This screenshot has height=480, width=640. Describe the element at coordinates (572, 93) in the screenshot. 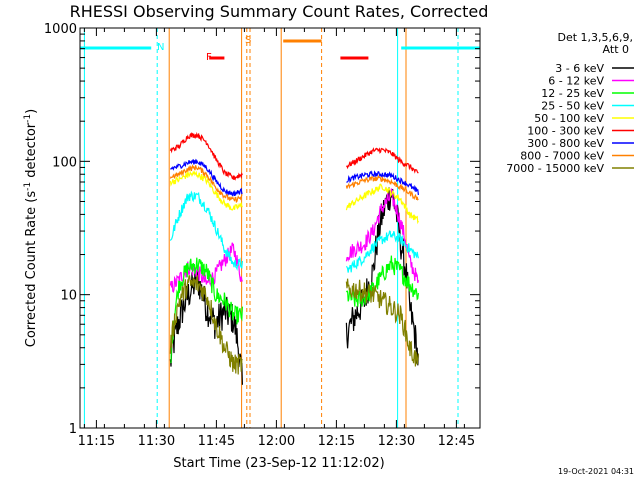

I see `legend-entry-label: 12 - 25 keV` at that location.